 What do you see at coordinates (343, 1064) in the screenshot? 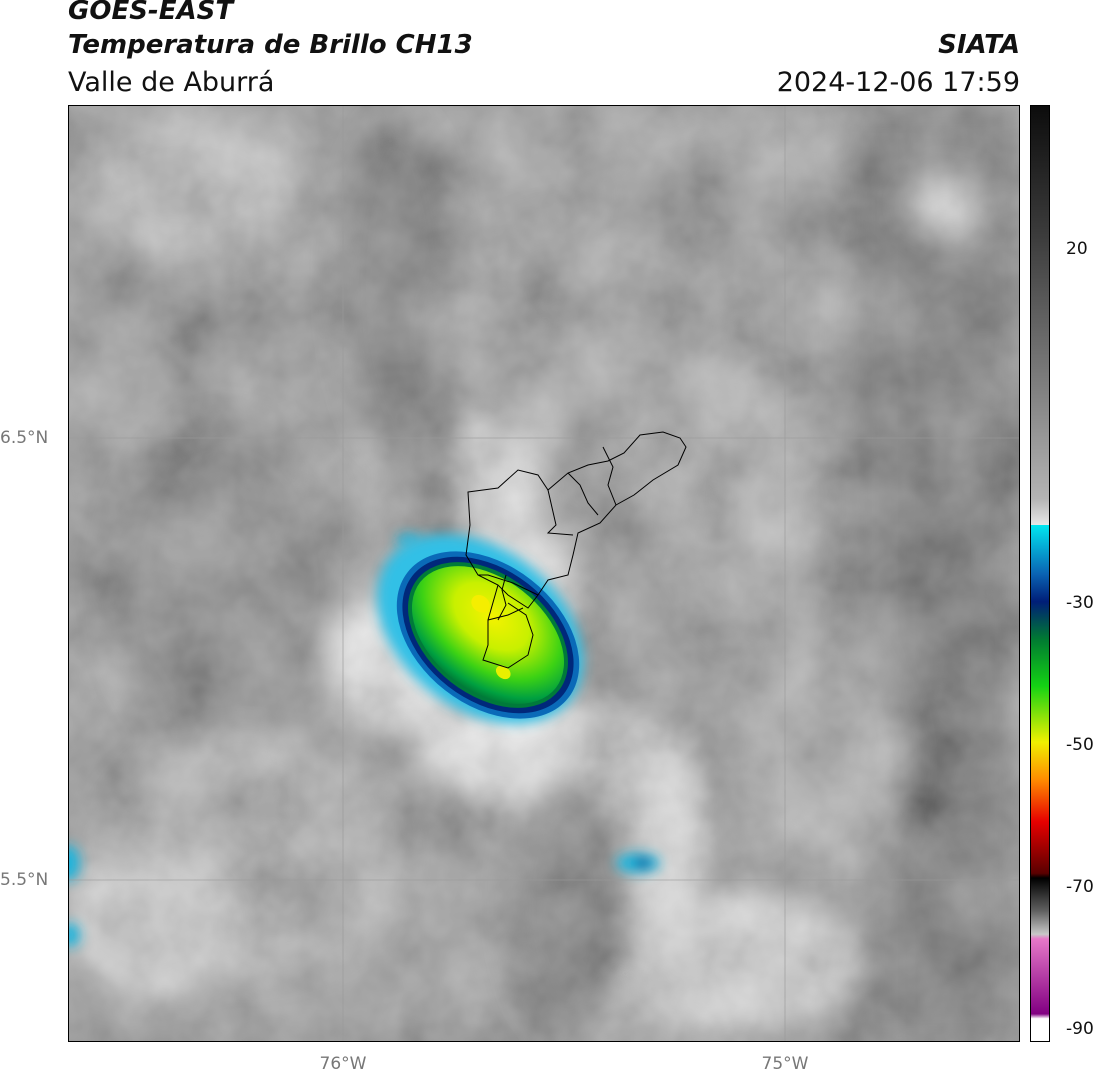
I see `lon-label-76W: 76°W` at bounding box center [343, 1064].